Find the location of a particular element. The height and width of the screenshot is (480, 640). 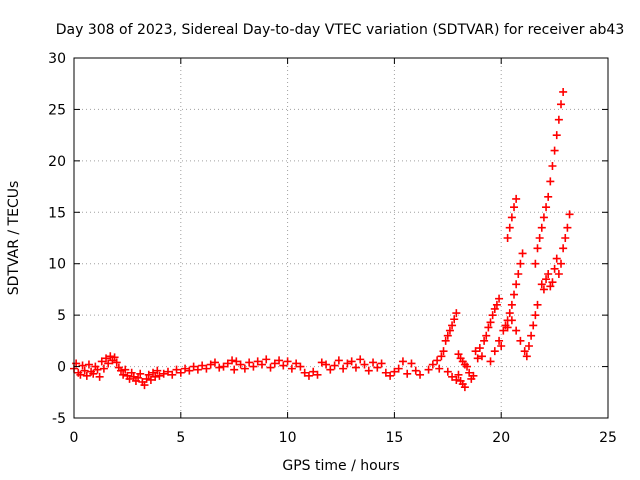

x-tick-label: 15 is located at coordinates (394, 438).